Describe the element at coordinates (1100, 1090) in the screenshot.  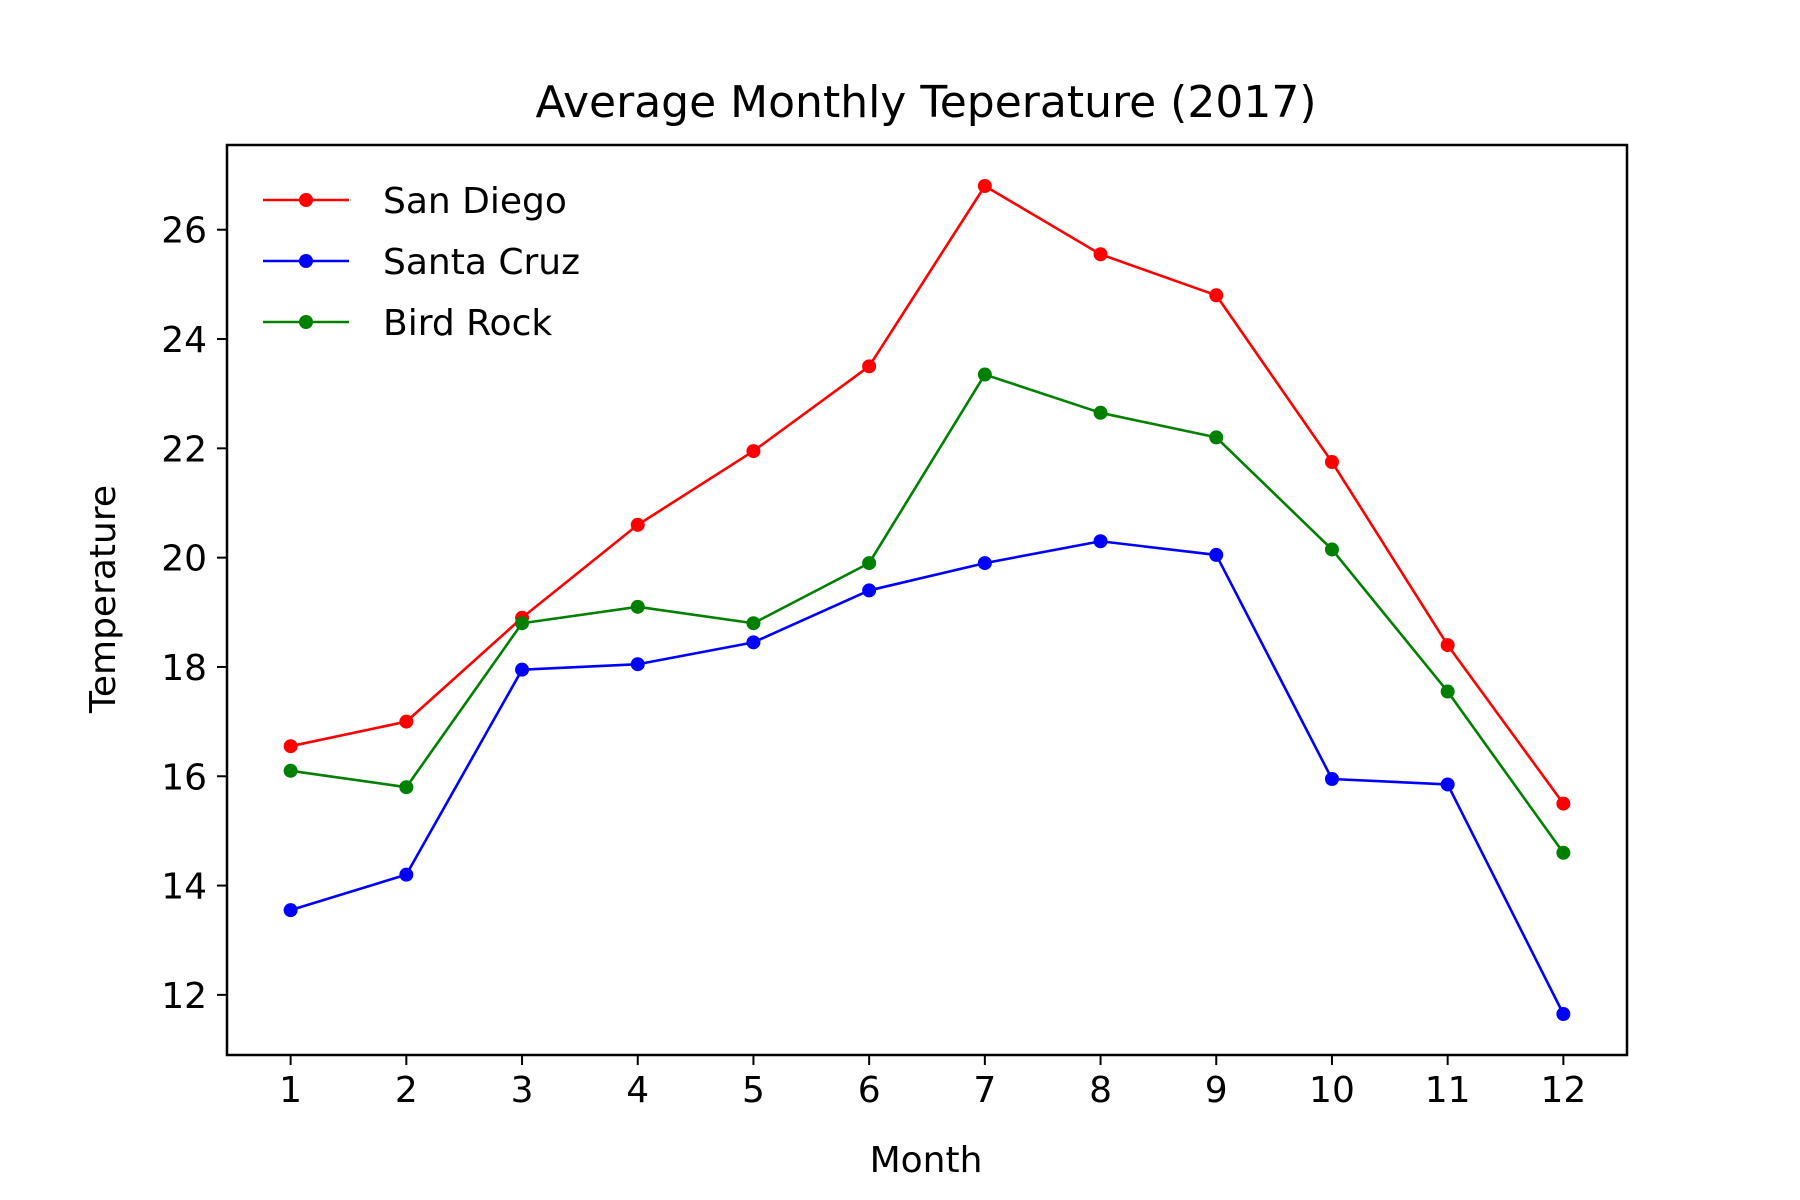
I see `x-tick-label: 8` at that location.